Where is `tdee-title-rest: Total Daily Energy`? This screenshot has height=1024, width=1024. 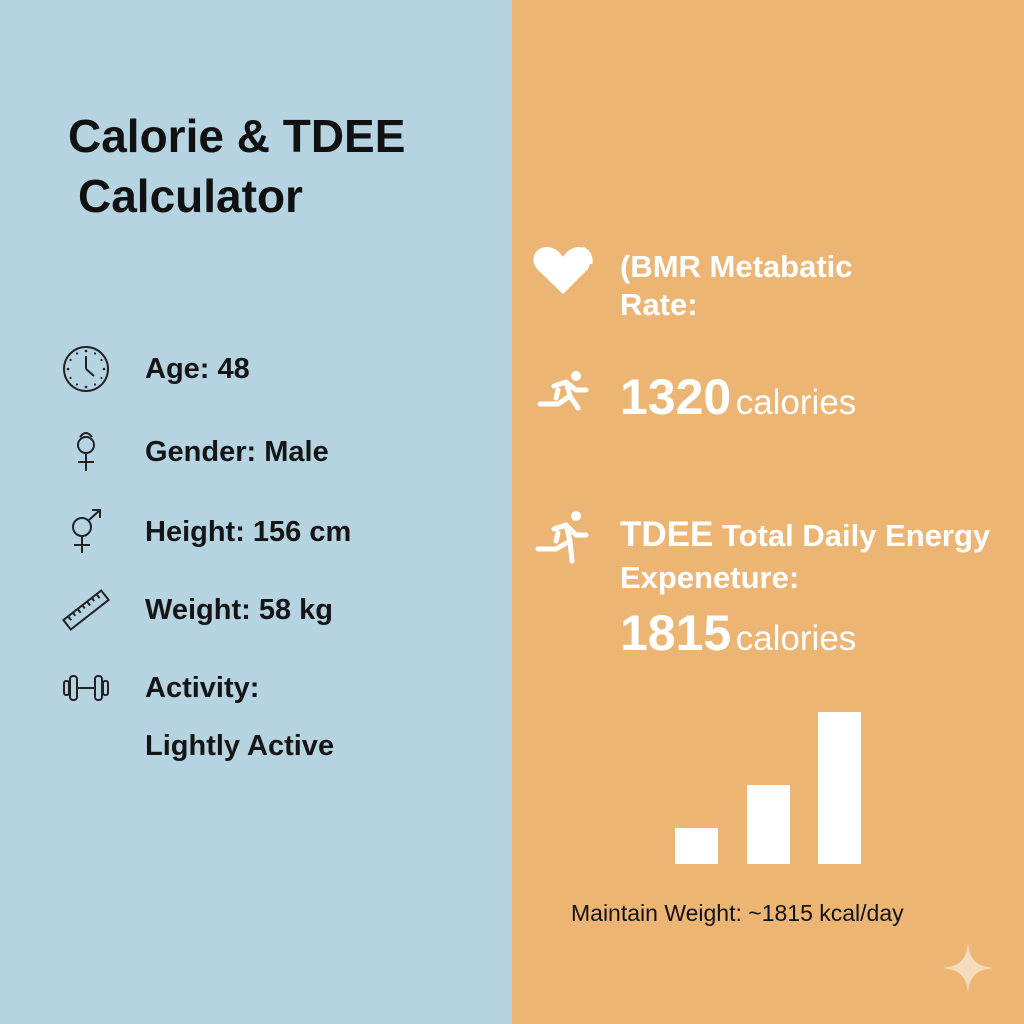 tdee-title-rest: Total Daily Energy is located at coordinates (852, 535).